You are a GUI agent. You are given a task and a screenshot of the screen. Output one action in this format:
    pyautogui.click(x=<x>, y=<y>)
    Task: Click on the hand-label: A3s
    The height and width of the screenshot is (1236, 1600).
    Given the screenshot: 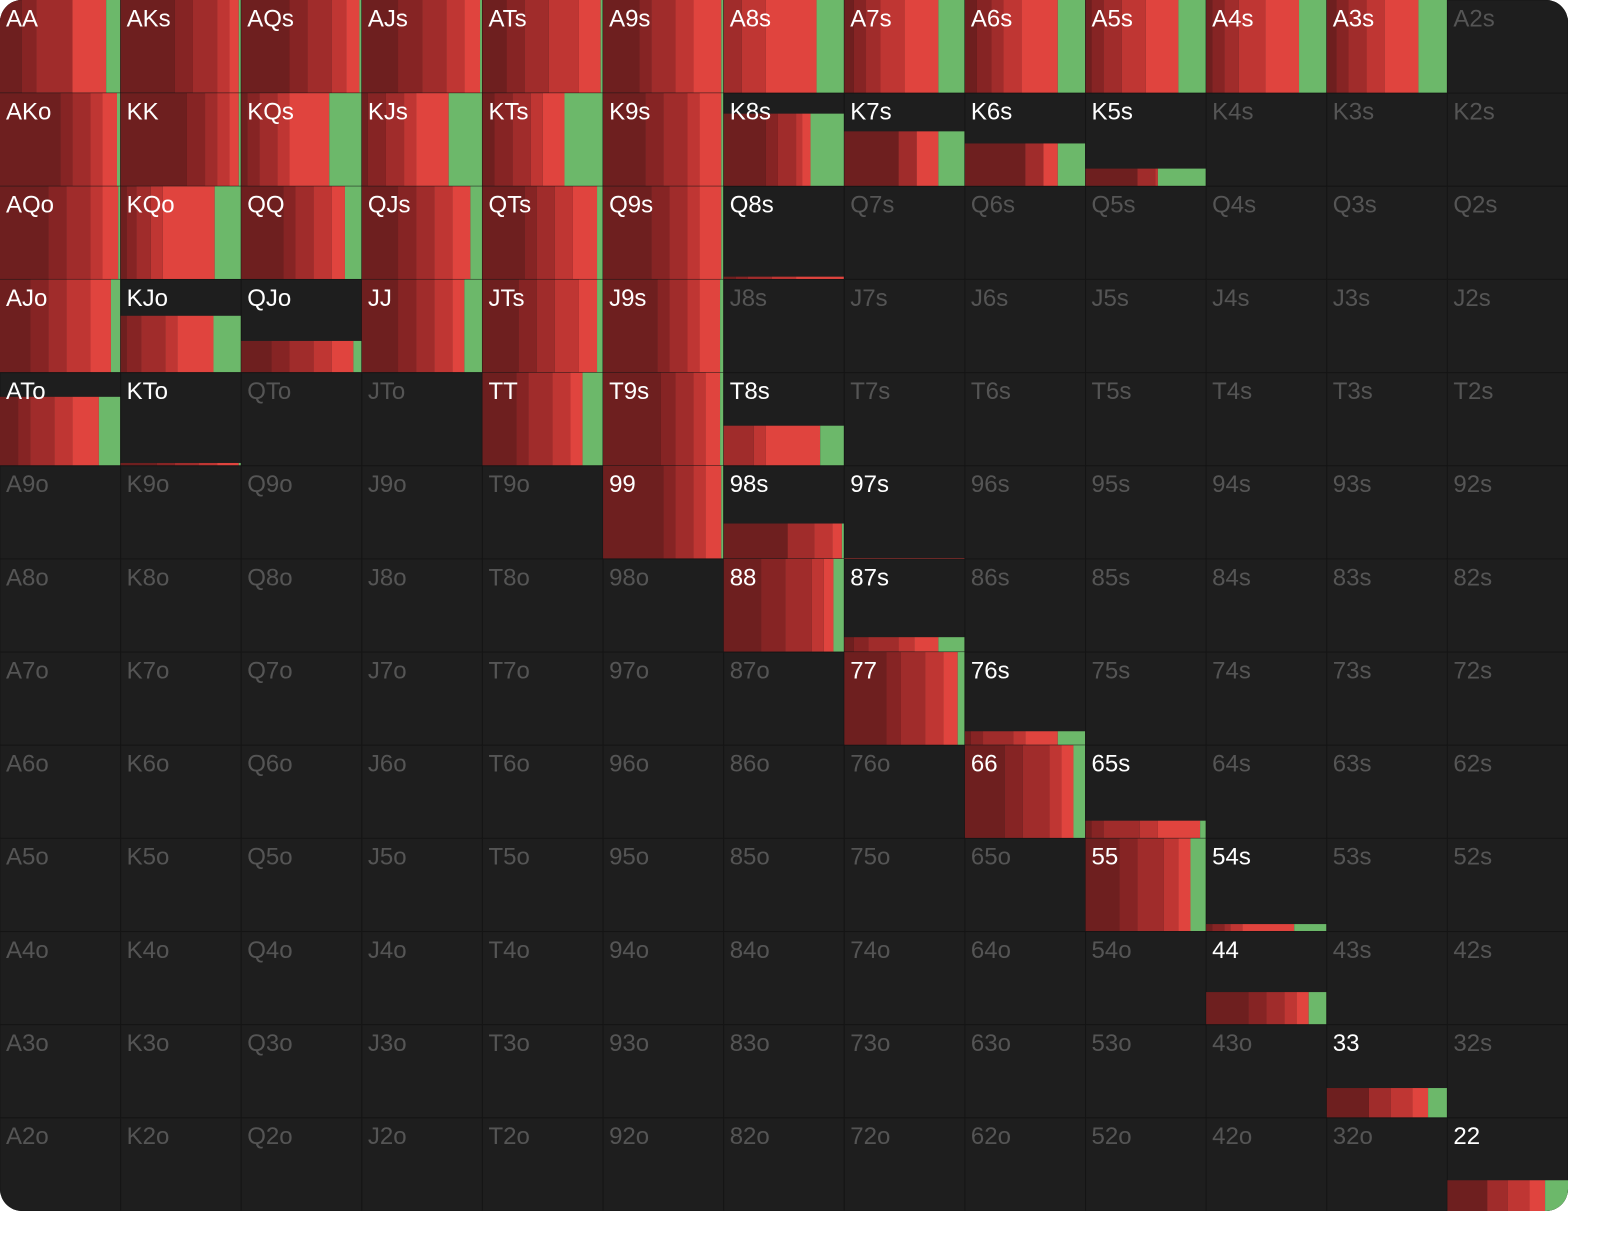 What is the action you would take?
    pyautogui.click(x=1353, y=18)
    